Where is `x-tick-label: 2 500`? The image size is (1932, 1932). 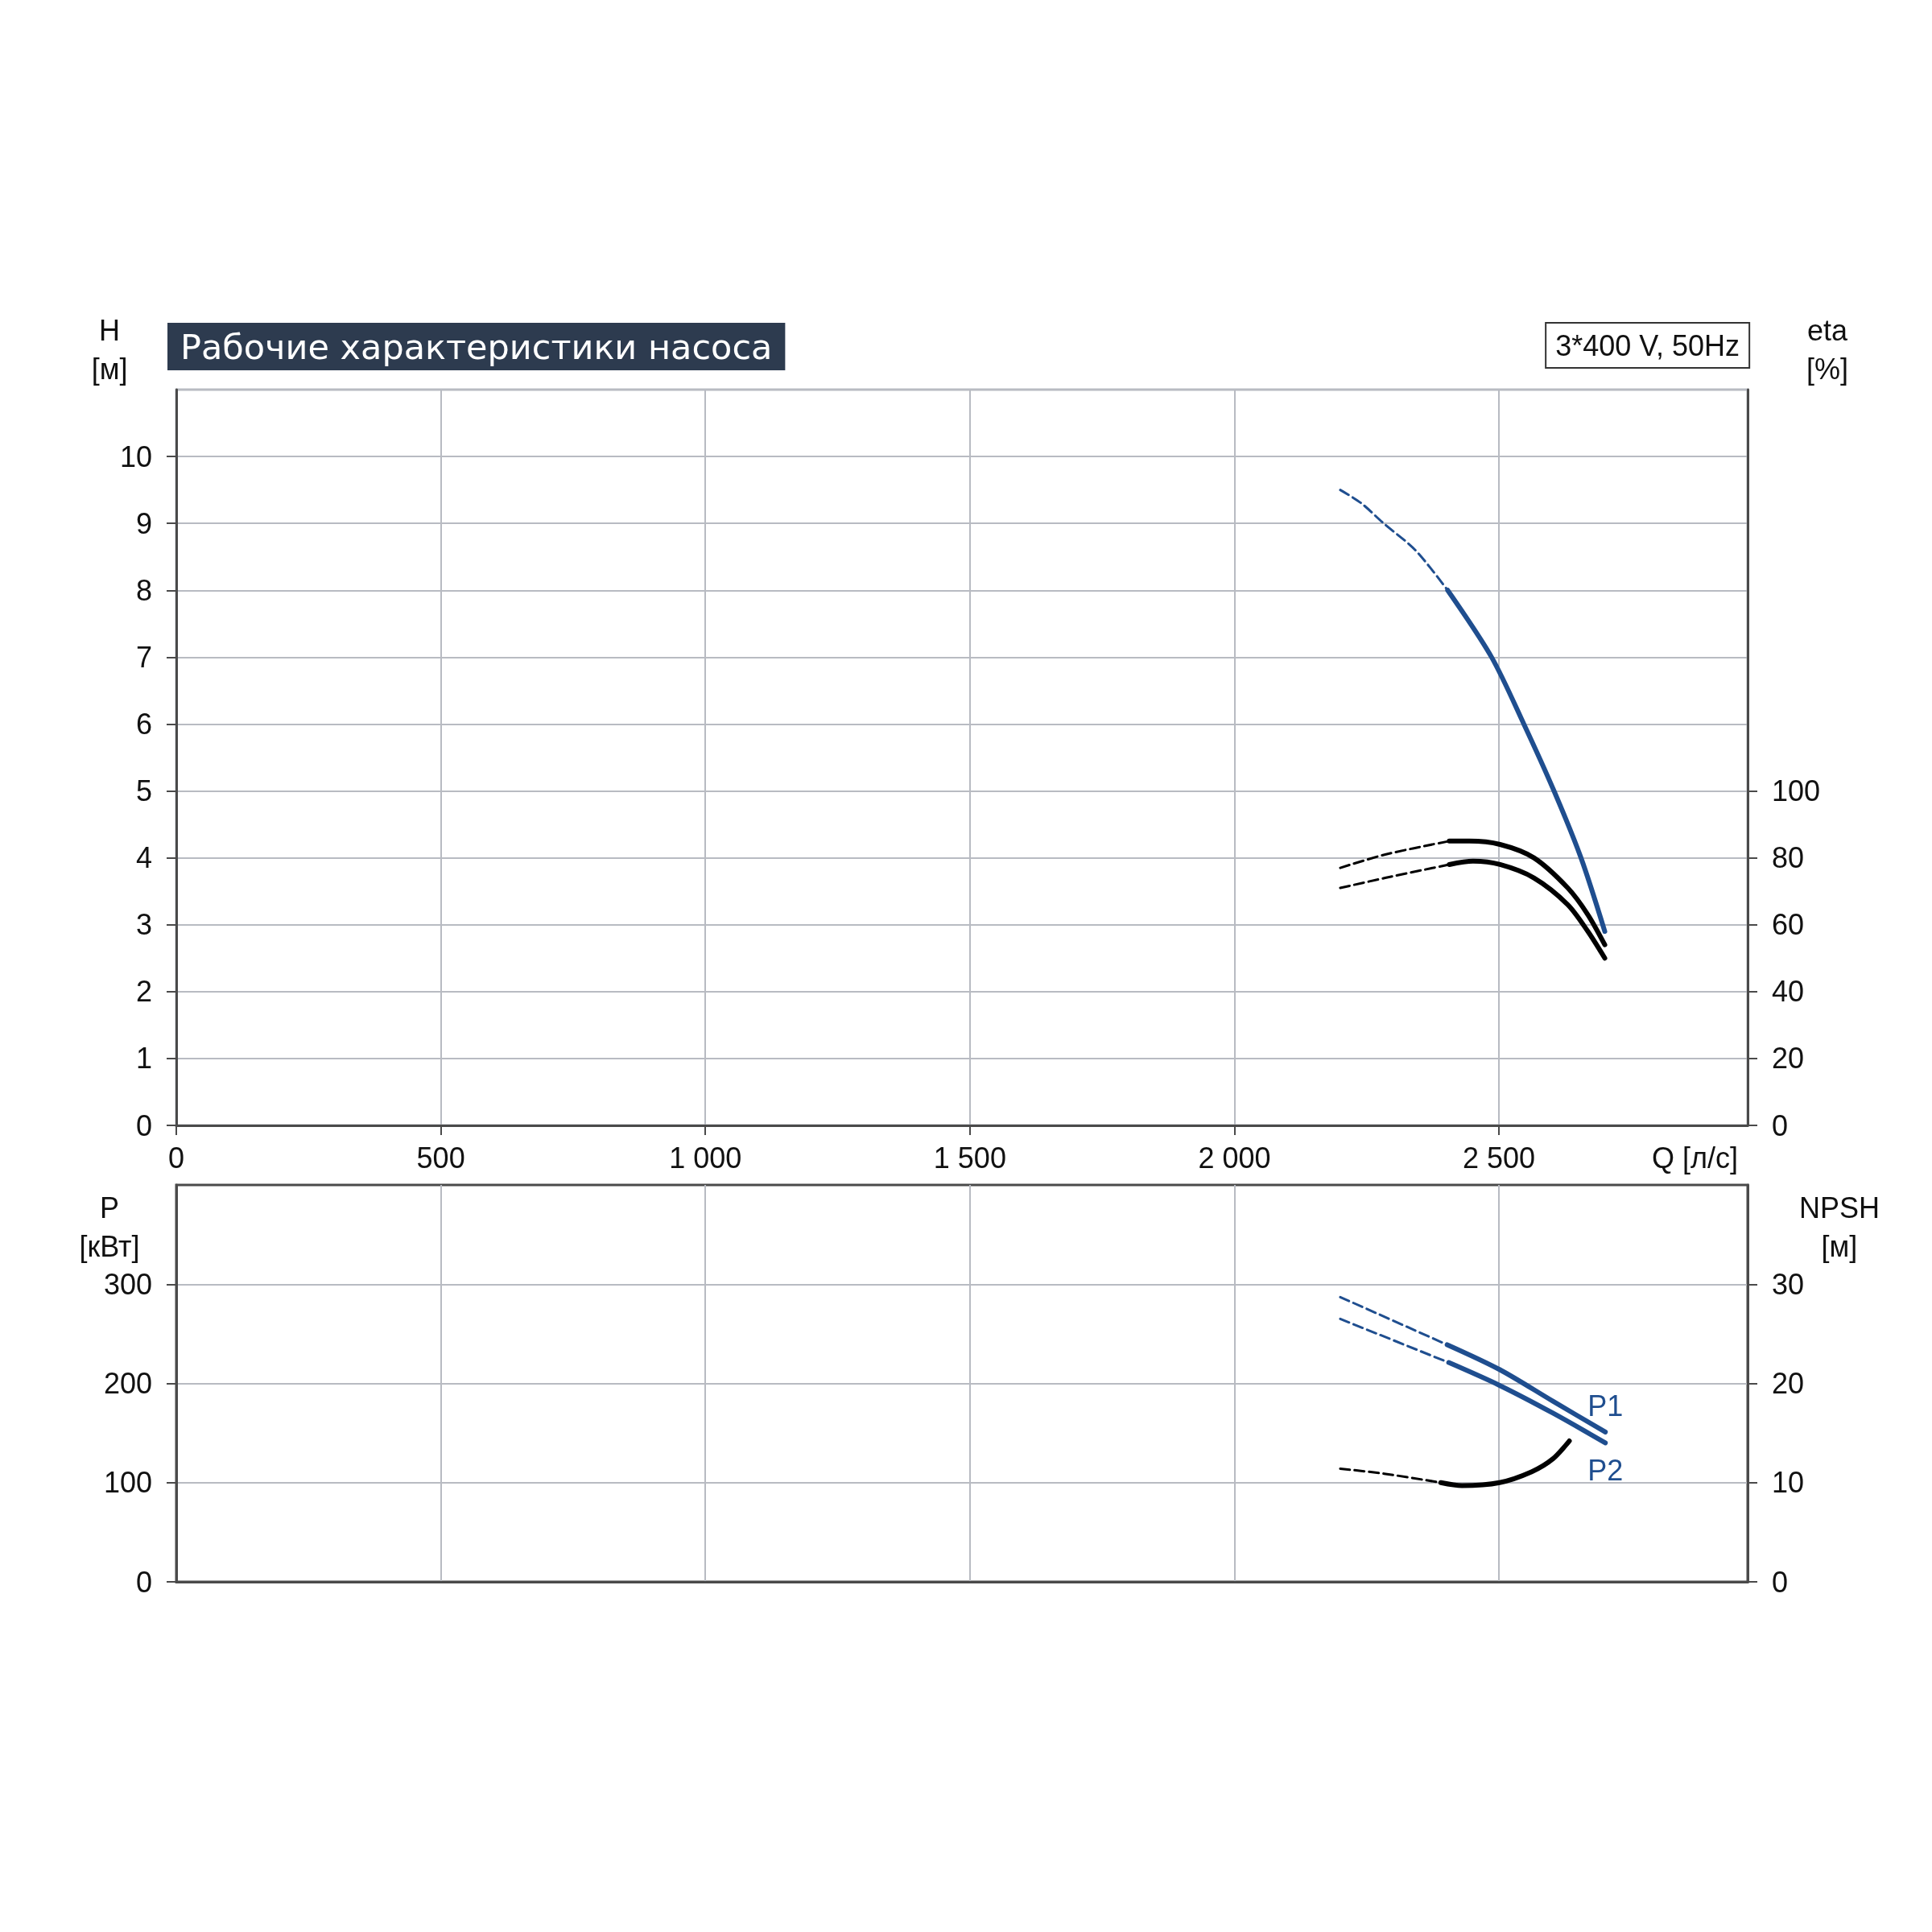 x-tick-label: 2 500 is located at coordinates (1499, 1157).